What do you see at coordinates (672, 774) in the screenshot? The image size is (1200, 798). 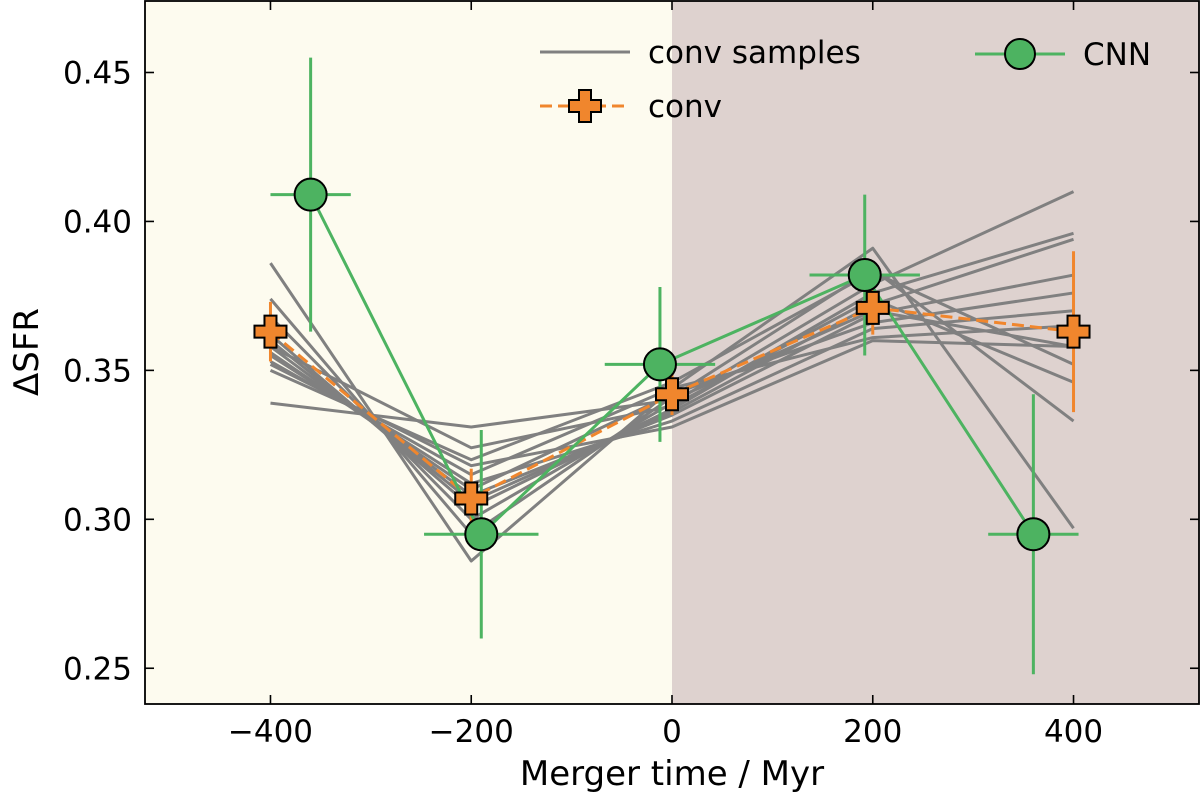 I see `x-axis-label: Merger time / Myr` at bounding box center [672, 774].